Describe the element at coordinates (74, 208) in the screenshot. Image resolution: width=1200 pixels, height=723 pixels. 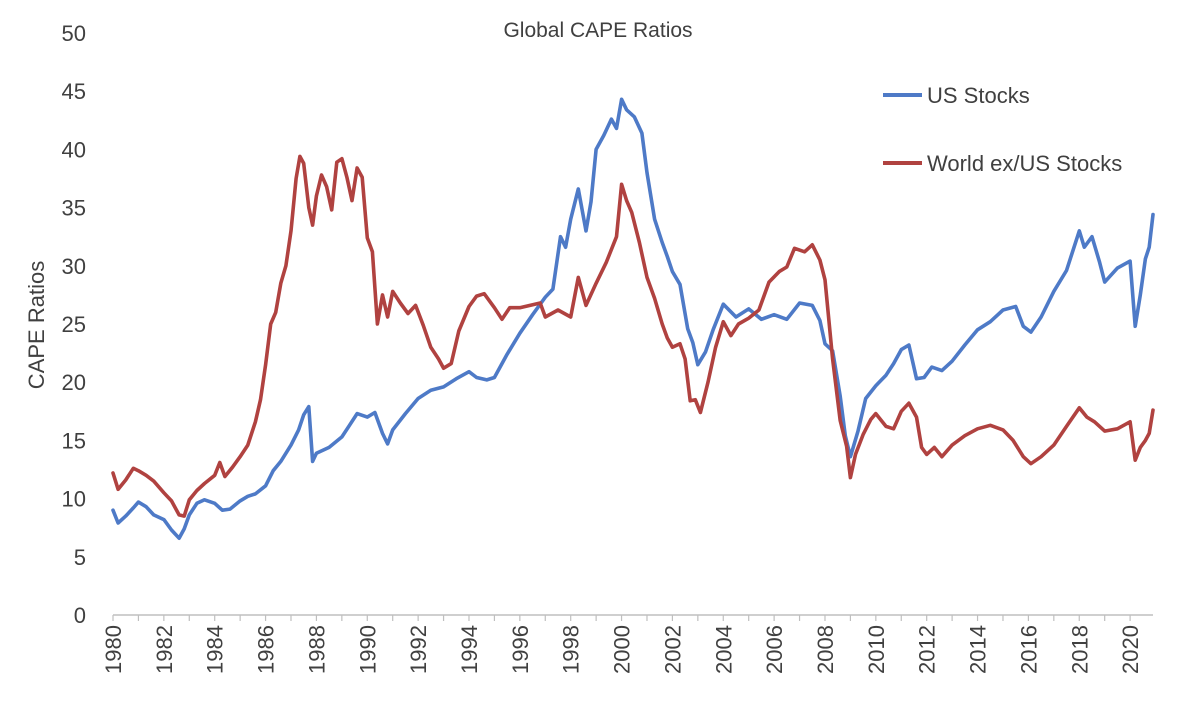
I see `y-tick-label: 35` at that location.